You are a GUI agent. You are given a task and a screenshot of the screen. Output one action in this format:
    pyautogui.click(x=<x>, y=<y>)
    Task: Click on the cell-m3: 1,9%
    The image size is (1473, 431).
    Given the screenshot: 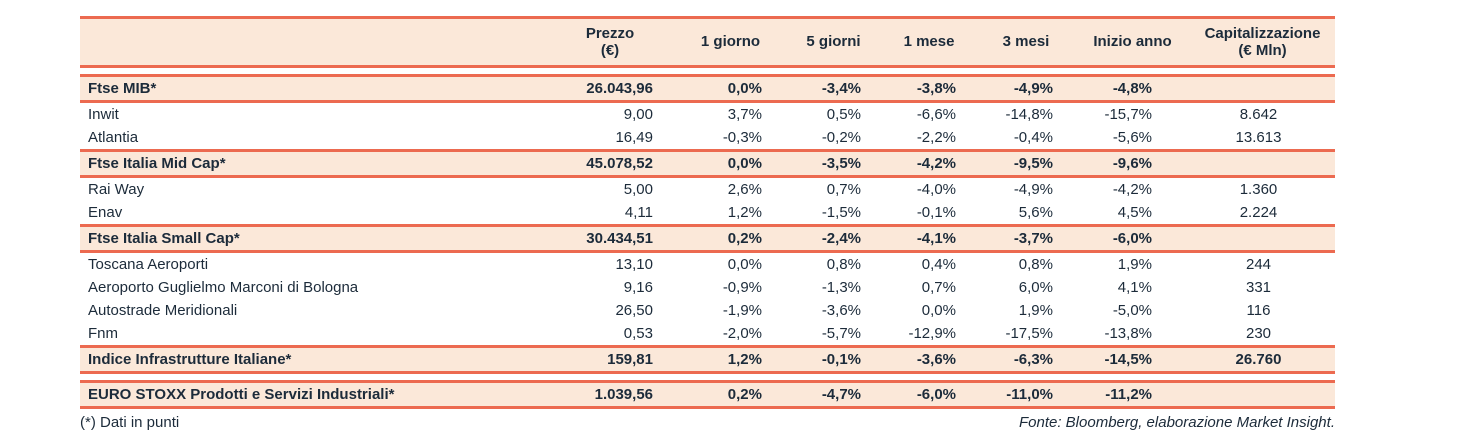 What is the action you would take?
    pyautogui.click(x=1035, y=310)
    